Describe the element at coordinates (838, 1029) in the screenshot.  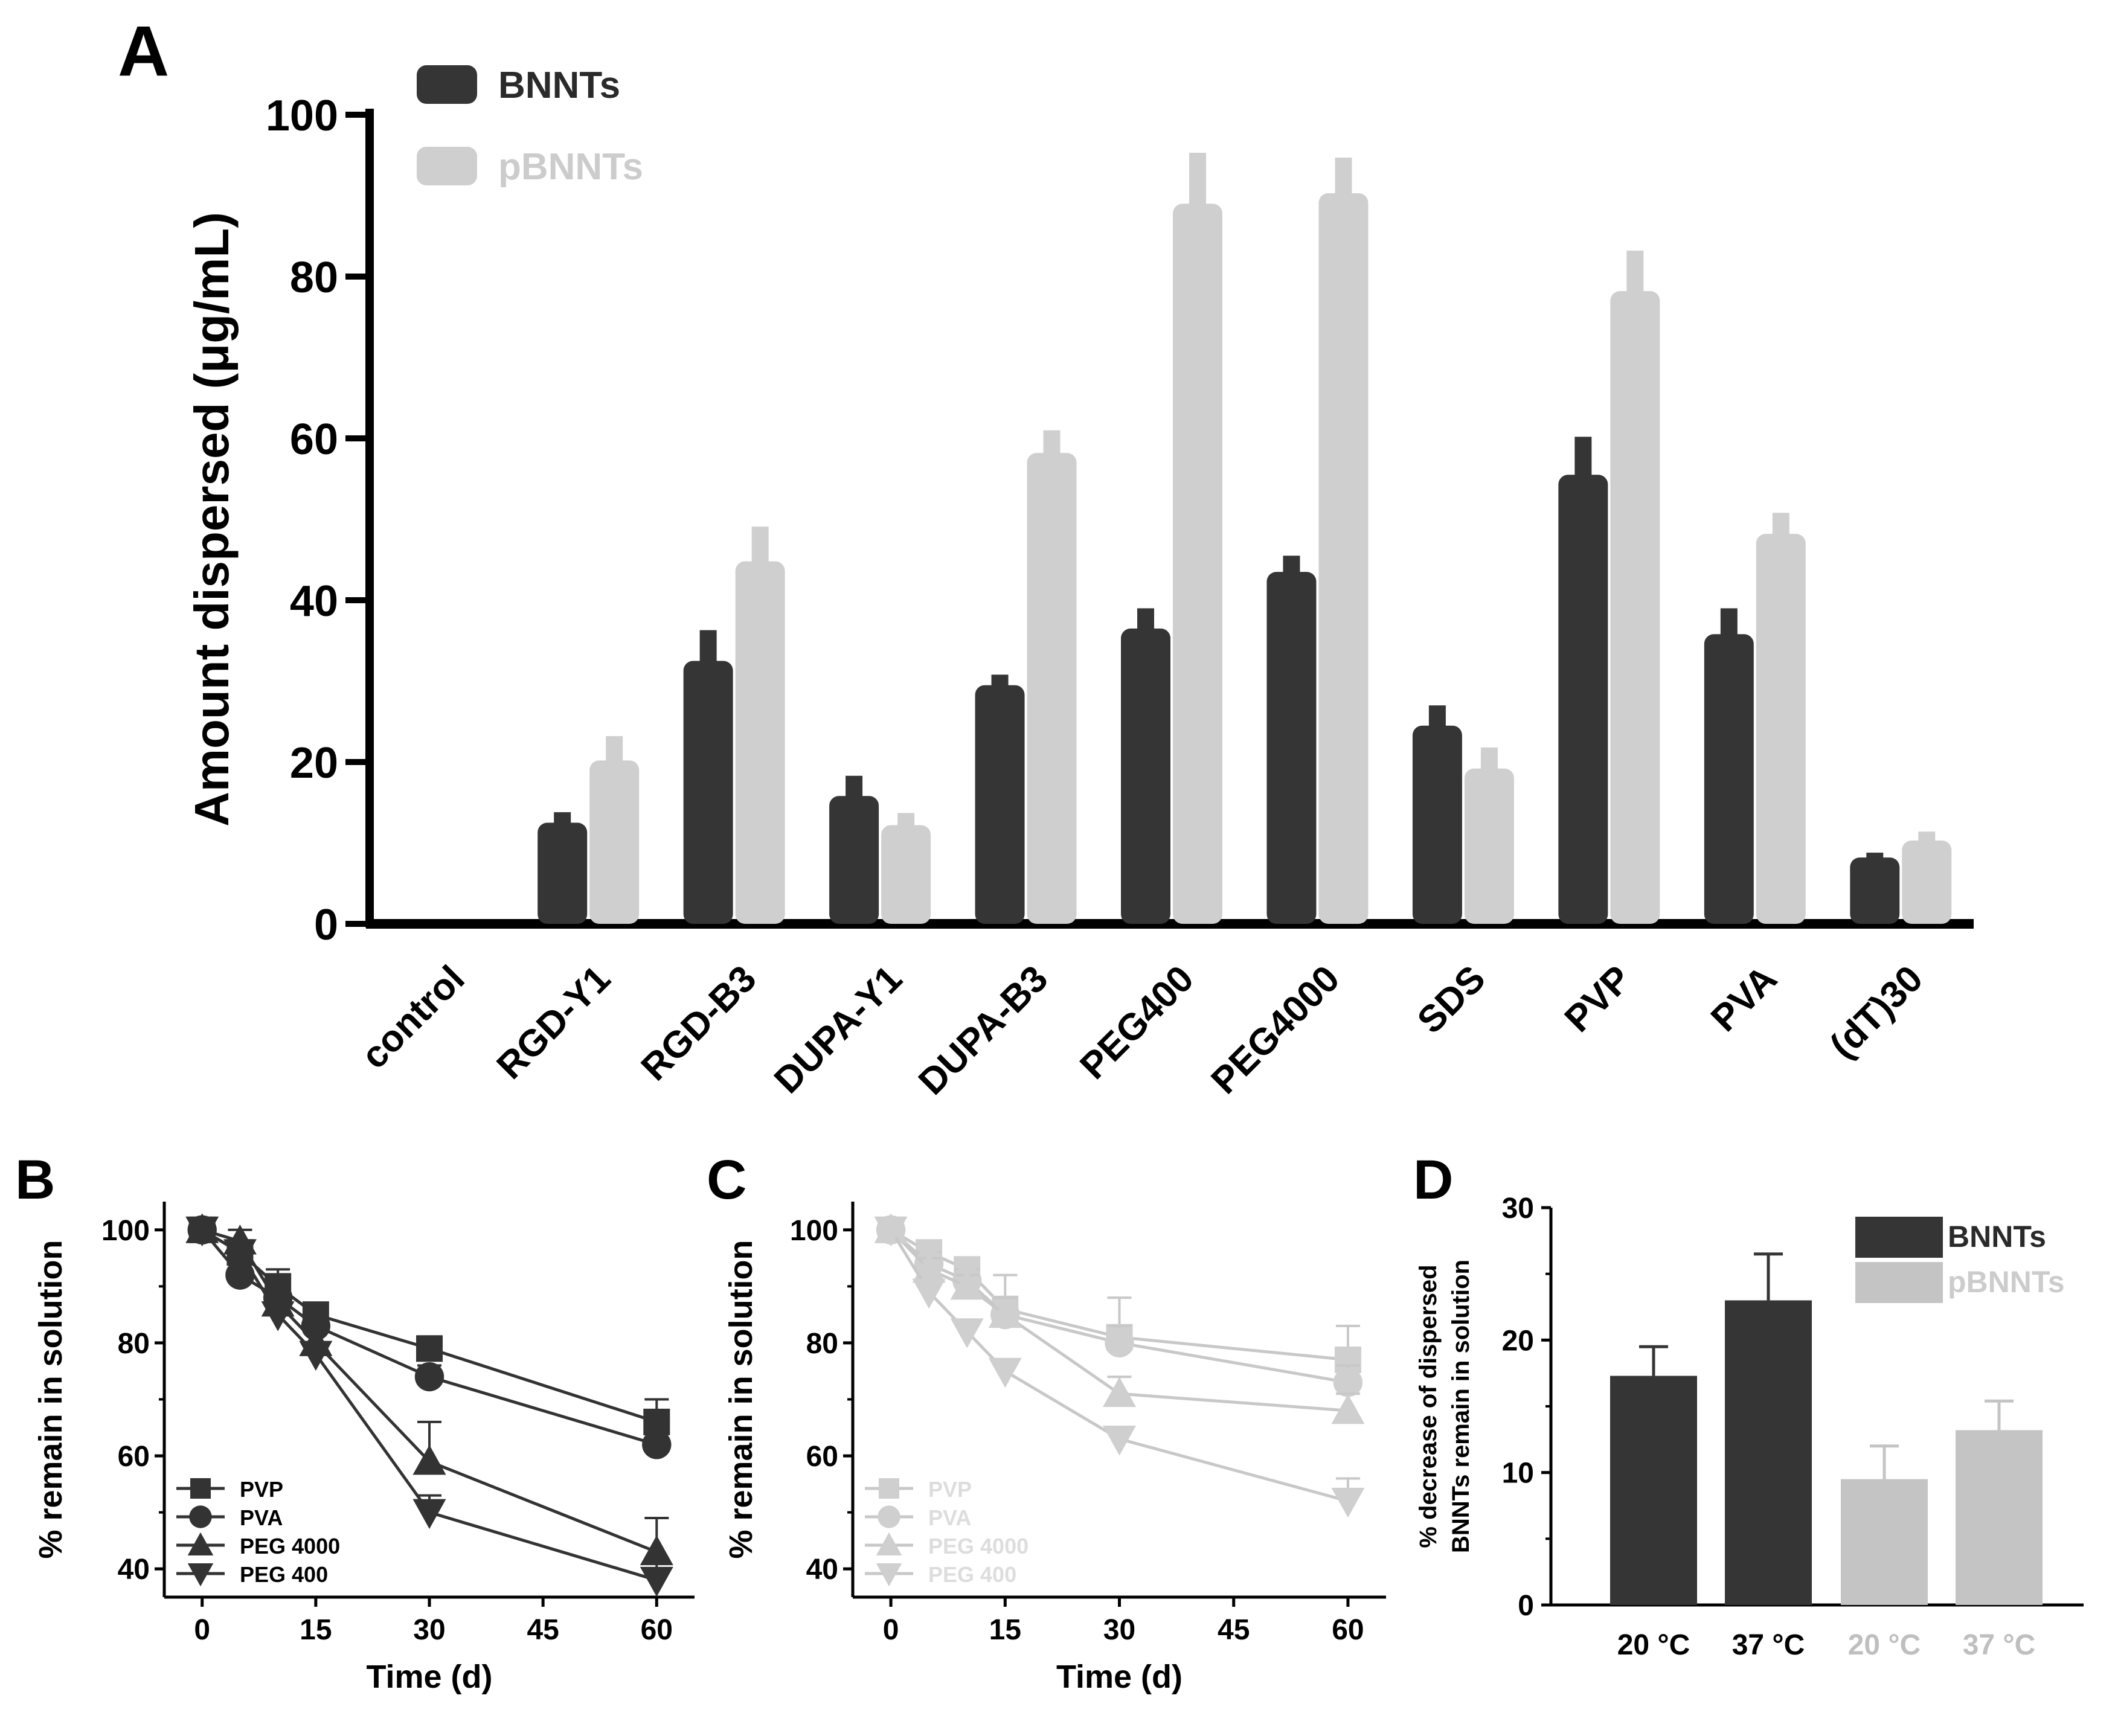
I see `x-tick-label: DUPA-Y1` at that location.